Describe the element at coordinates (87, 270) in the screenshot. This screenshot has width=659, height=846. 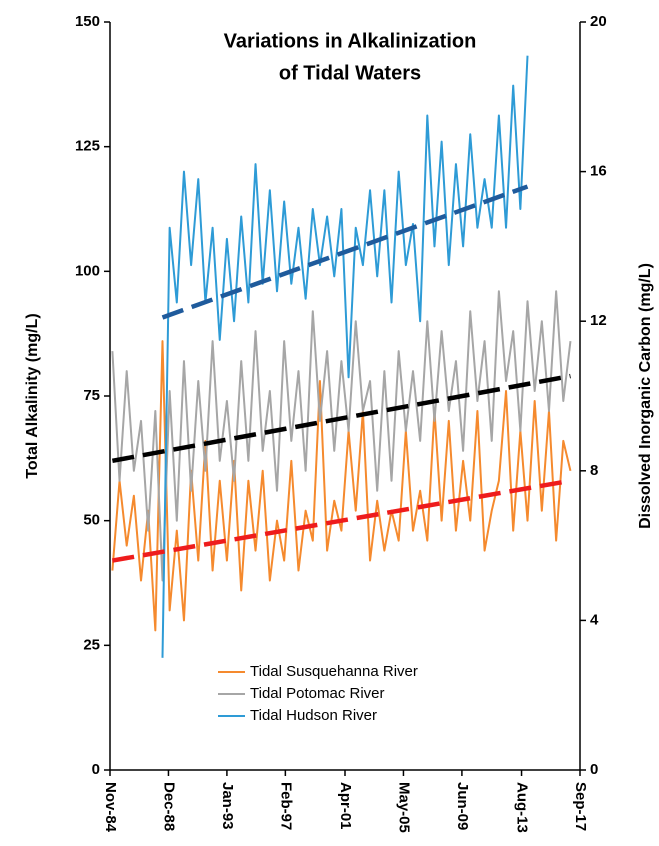
I see `y-tick-label: 100` at that location.